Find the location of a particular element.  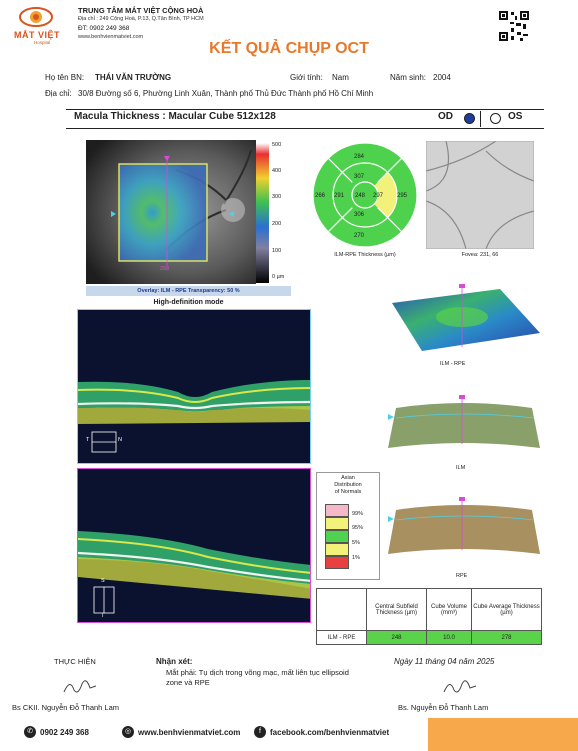

fovea-caption: Fovea: 231, 66 is located at coordinates (480, 255).